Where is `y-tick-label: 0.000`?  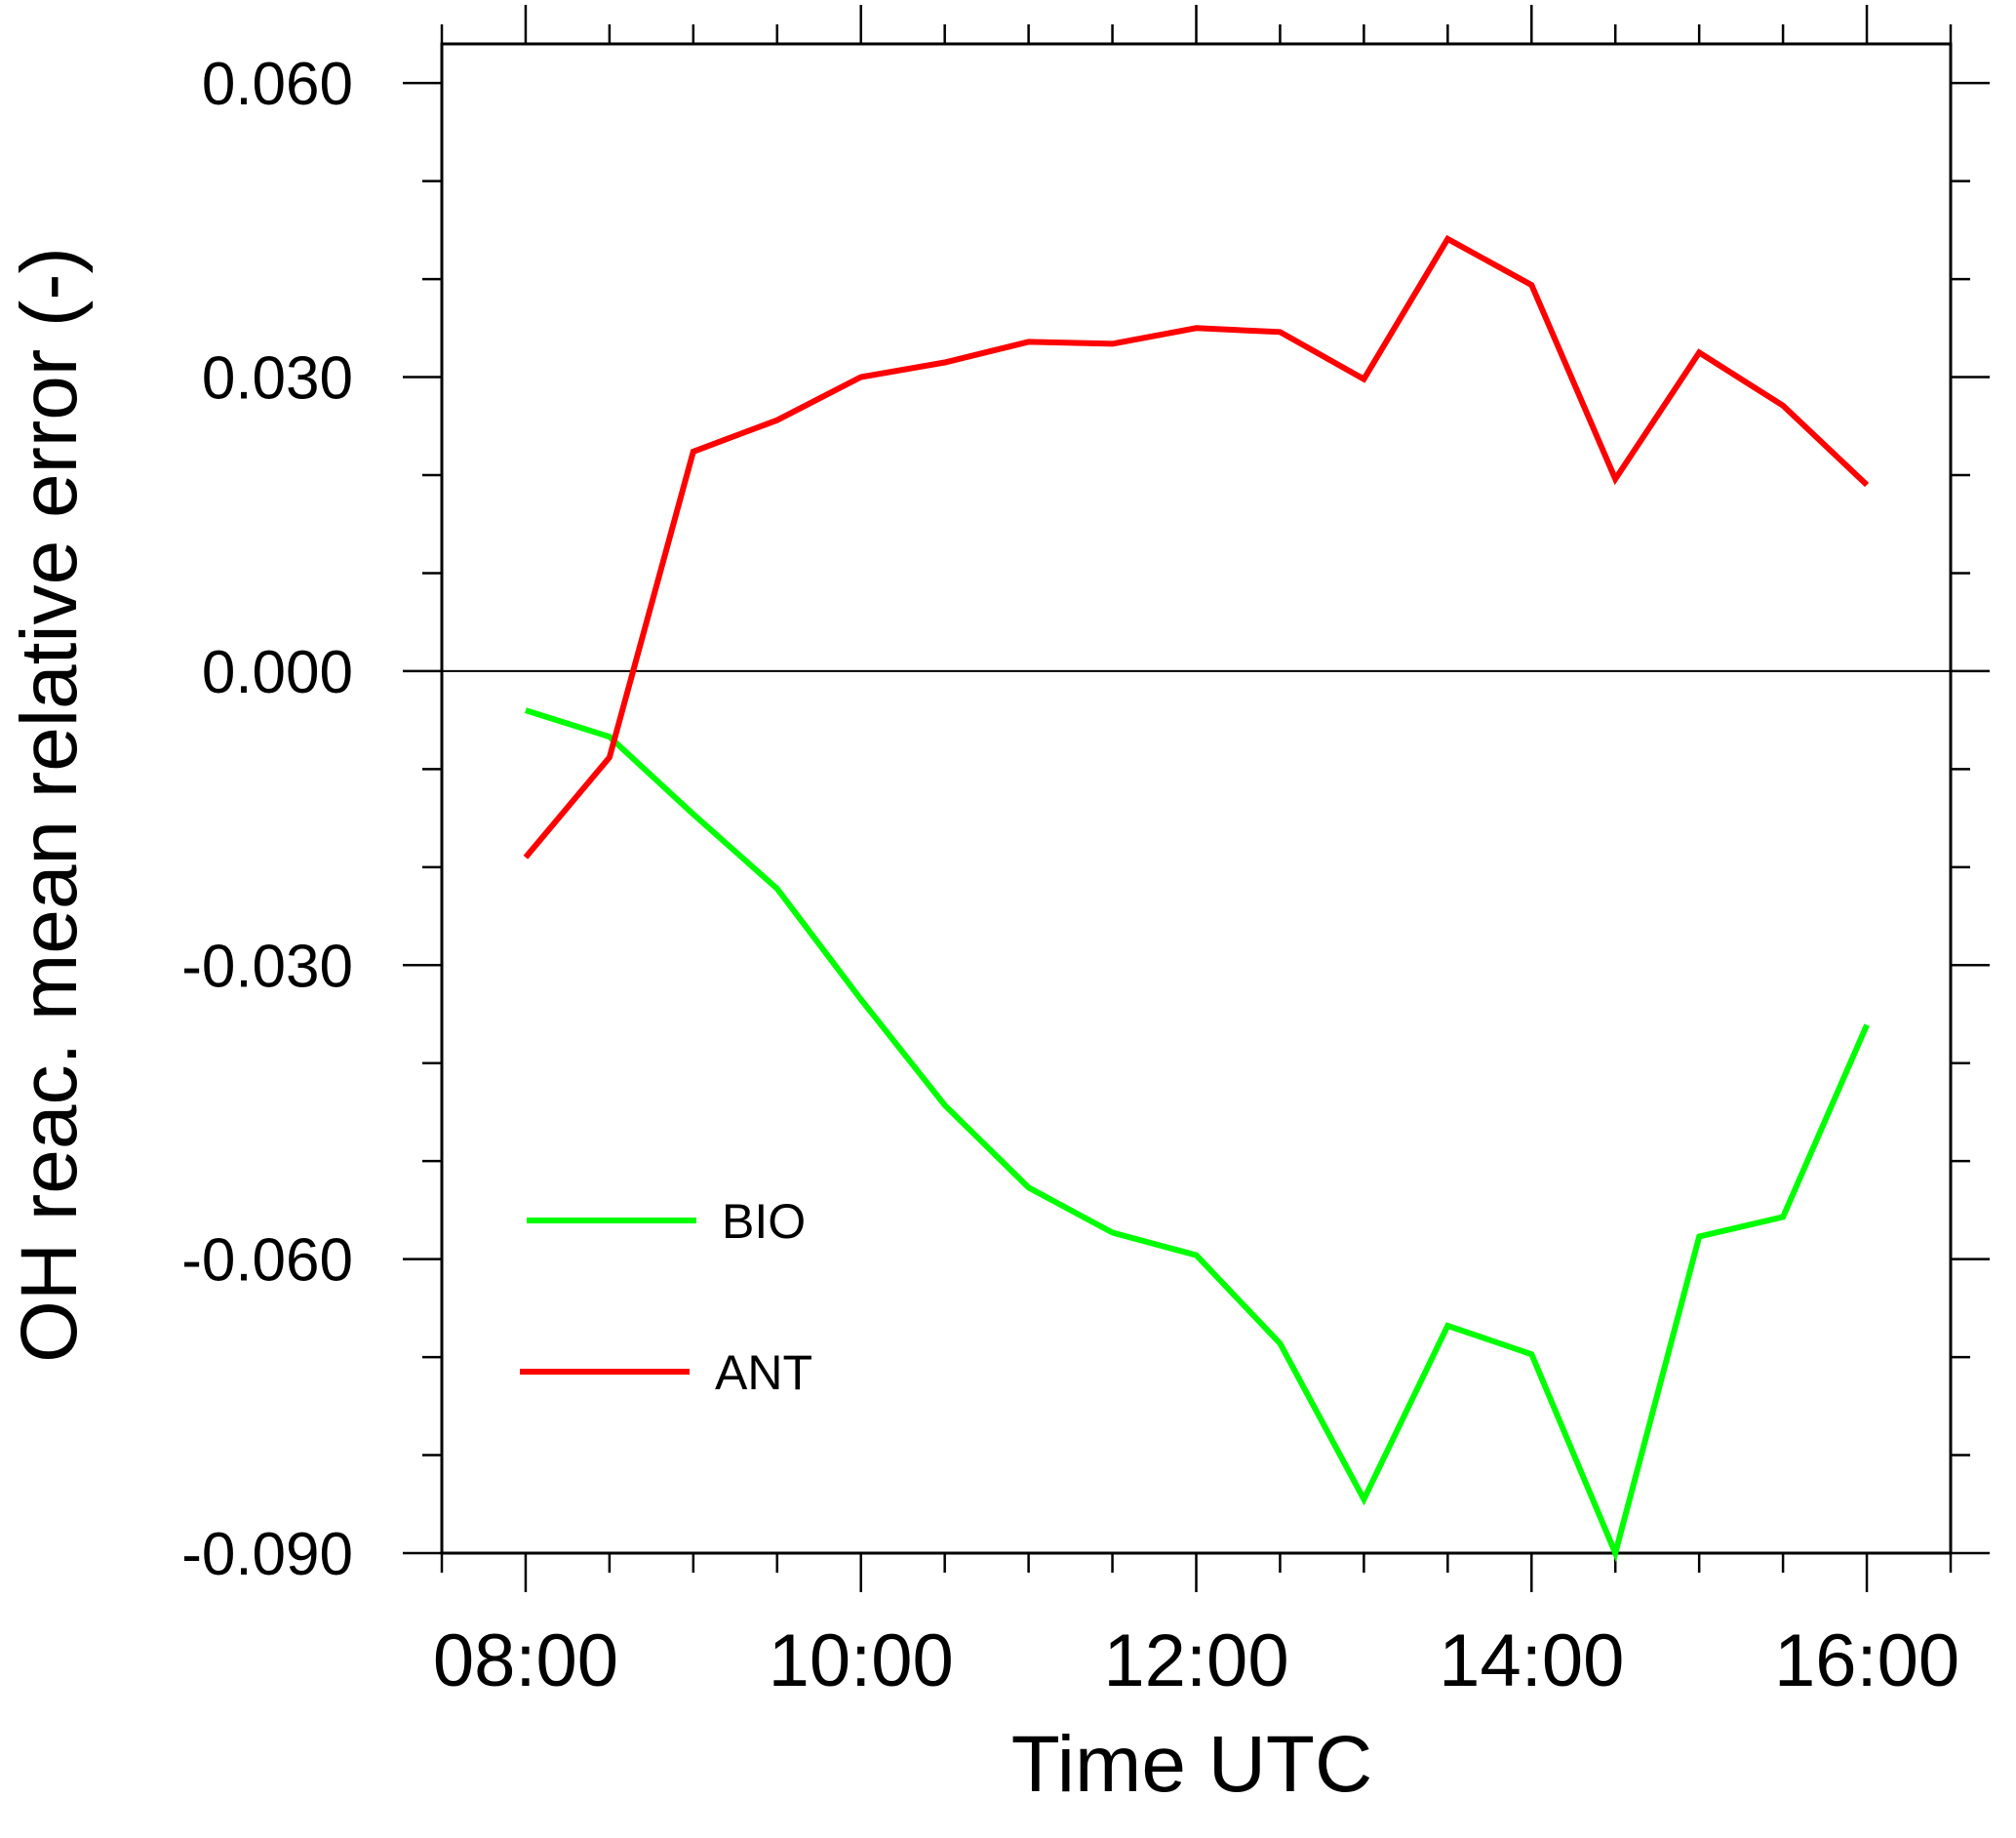 y-tick-label: 0.000 is located at coordinates (277, 672).